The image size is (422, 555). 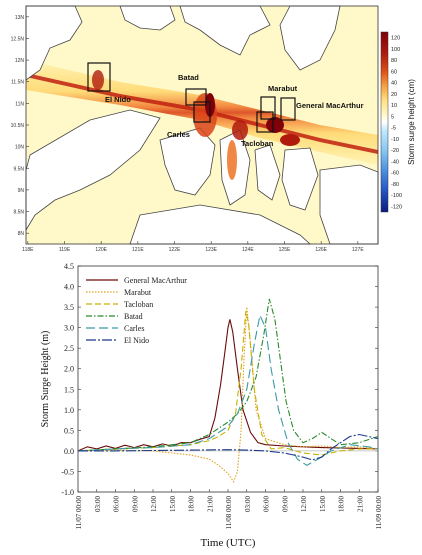 What do you see at coordinates (138, 304) in the screenshot?
I see `legend-label: Tacloban` at bounding box center [138, 304].